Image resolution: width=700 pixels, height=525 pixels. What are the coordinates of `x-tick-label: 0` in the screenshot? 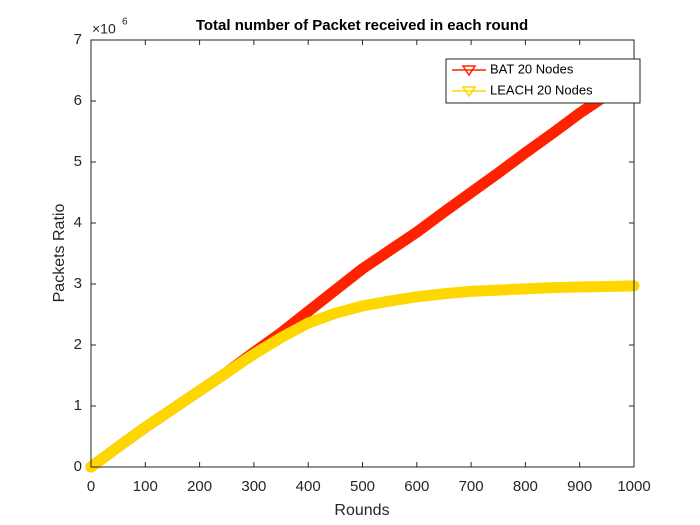 It's located at (91, 486).